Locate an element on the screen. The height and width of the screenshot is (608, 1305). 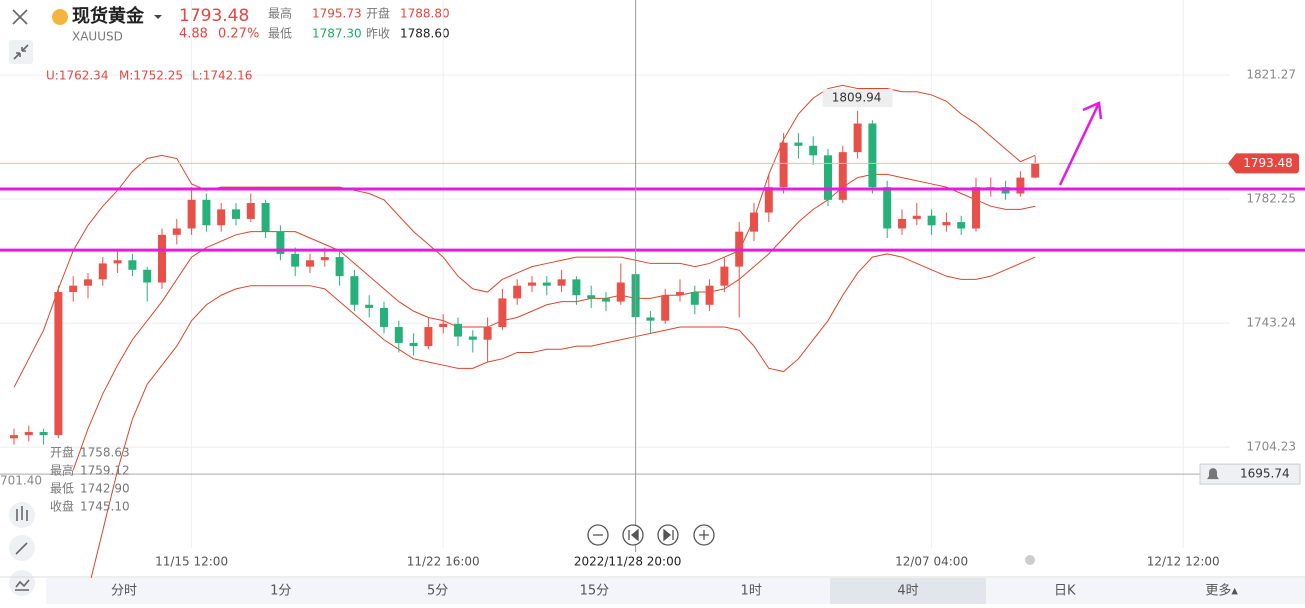
price: 1793.48 is located at coordinates (214, 16).